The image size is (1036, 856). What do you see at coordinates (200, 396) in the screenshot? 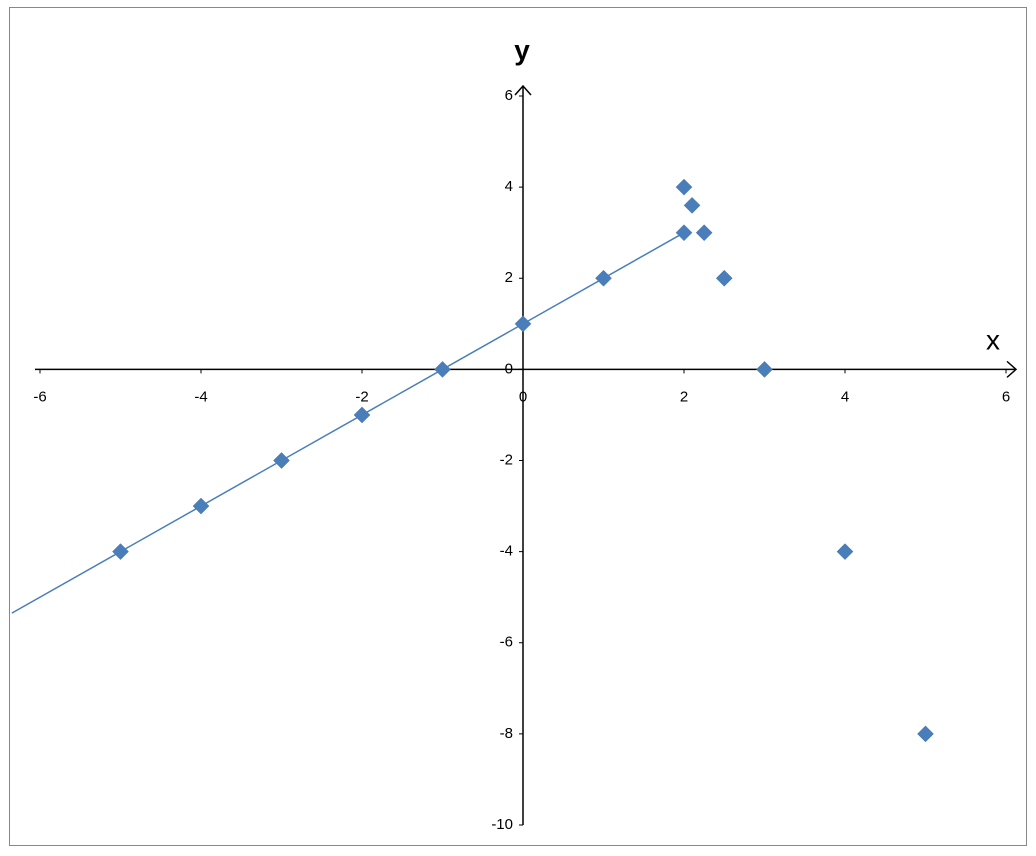
I see `x-tick-label: -4` at bounding box center [200, 396].